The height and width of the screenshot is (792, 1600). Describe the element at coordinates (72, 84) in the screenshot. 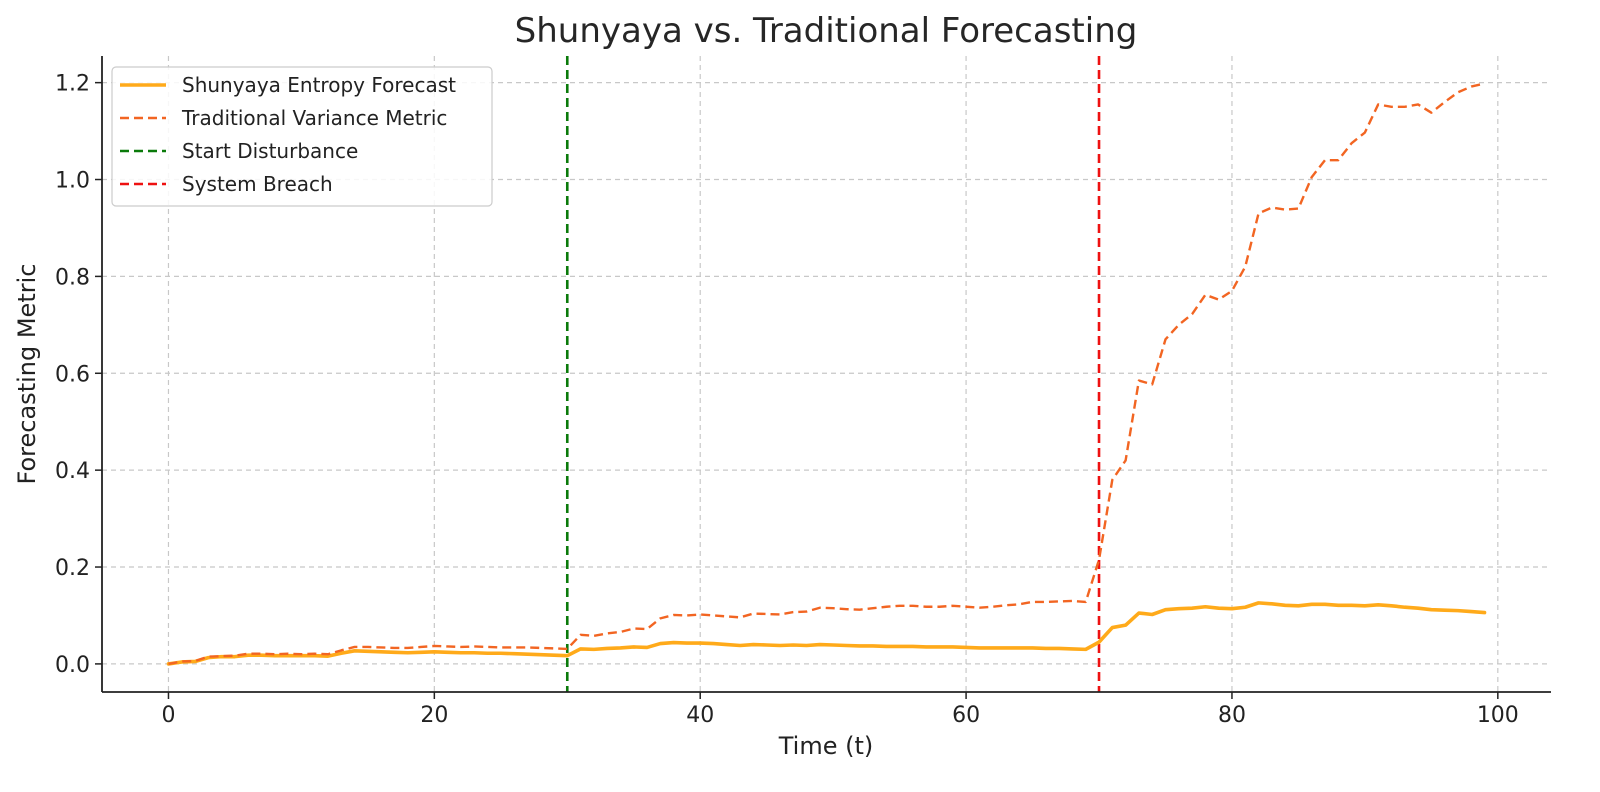

I see `y-tick-label: 1.2` at that location.